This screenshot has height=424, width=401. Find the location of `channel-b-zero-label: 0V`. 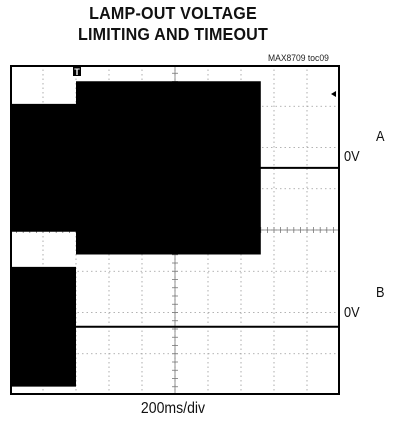

channel-b-zero-label: 0V is located at coordinates (352, 312).